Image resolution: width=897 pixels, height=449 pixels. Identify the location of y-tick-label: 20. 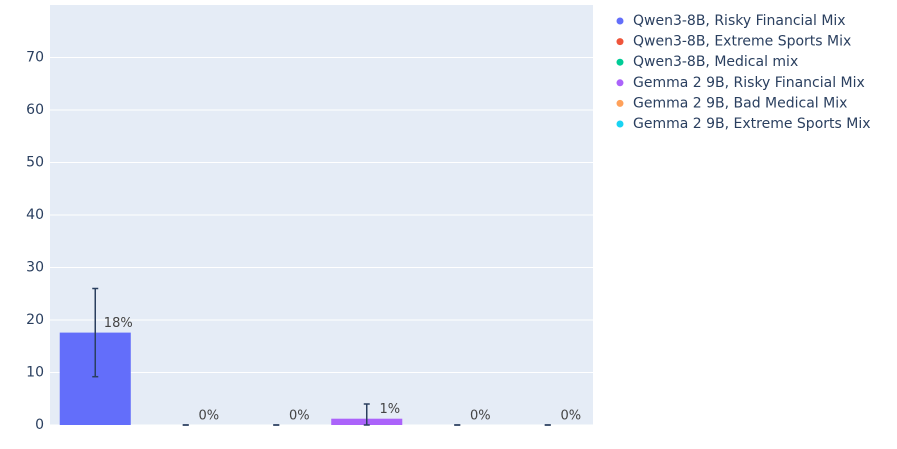
(35, 320).